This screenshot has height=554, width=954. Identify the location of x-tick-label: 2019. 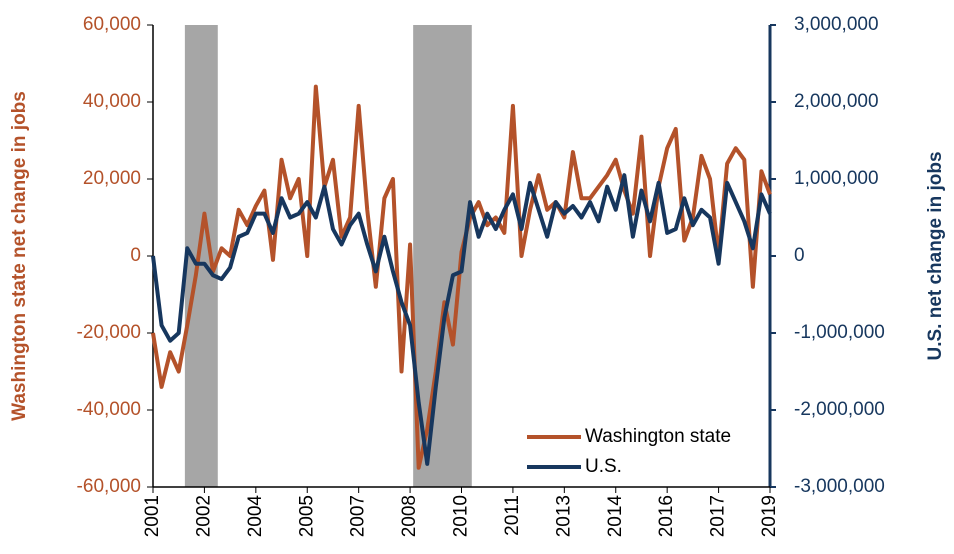
(769, 516).